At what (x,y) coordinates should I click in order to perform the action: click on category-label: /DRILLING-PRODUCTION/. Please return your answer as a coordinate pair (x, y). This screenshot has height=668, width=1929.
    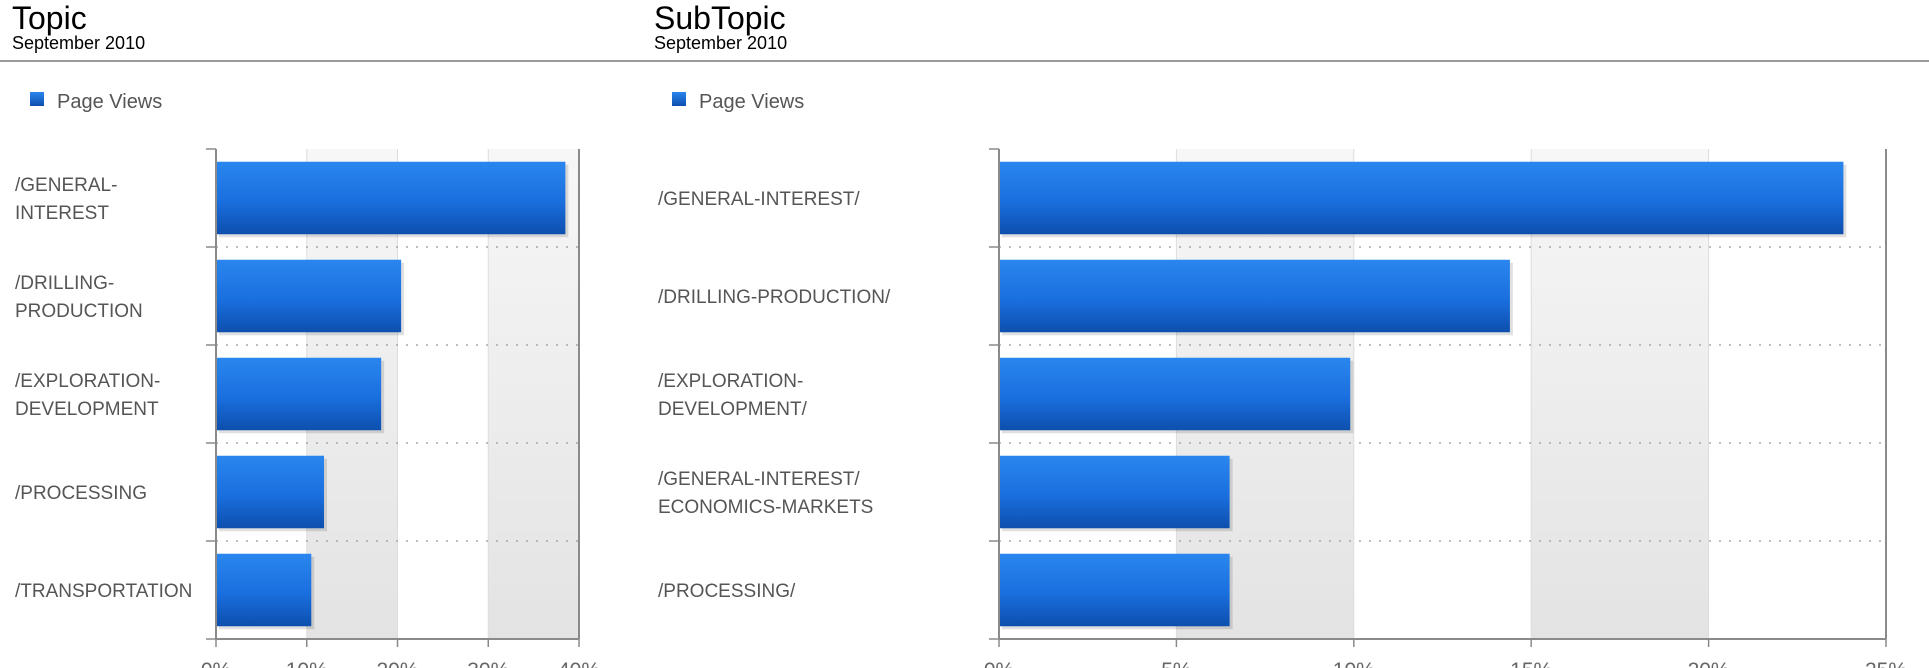
    Looking at the image, I should click on (774, 297).